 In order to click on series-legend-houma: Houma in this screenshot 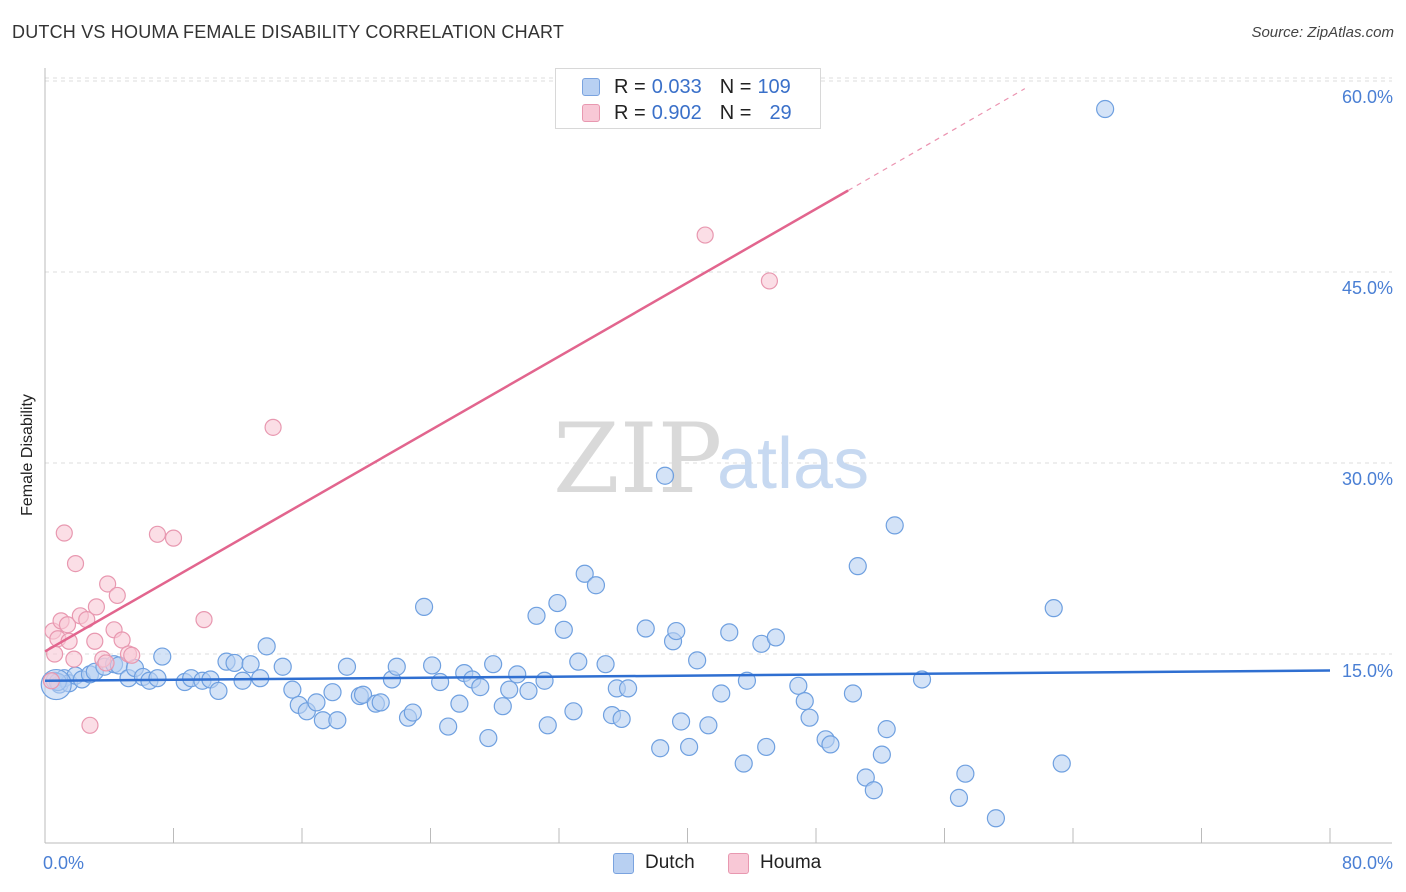, I will do `click(774, 863)`.